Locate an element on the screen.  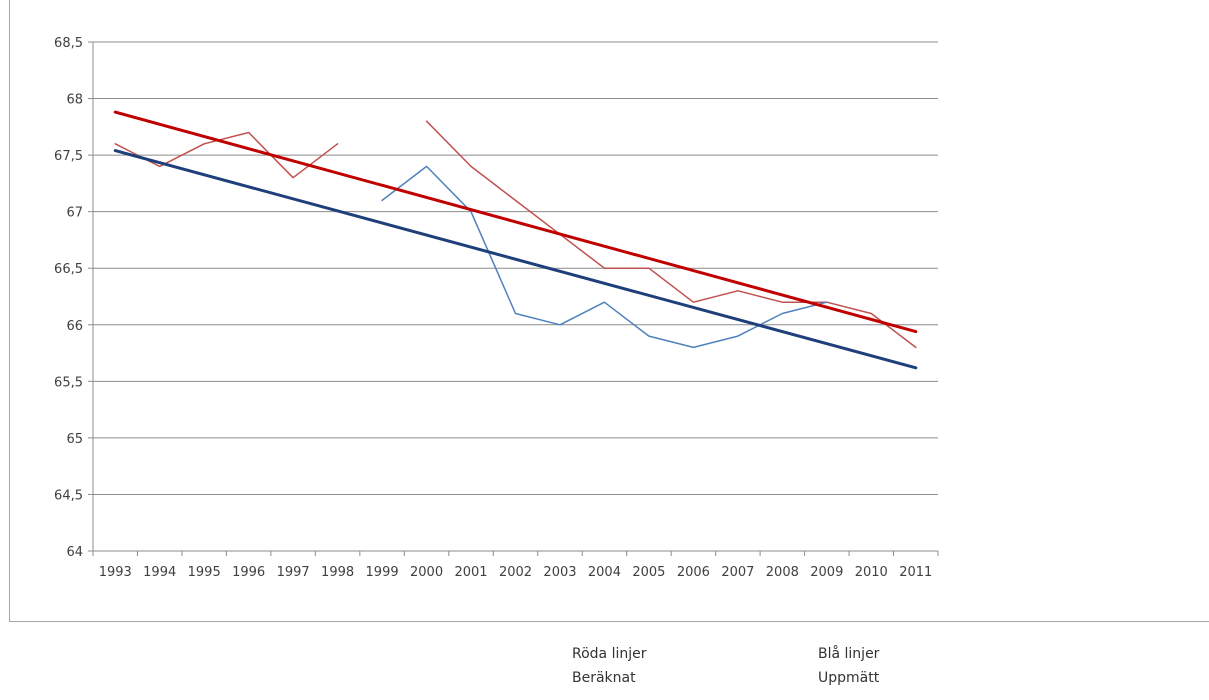
legend-red-desc: Beräknat is located at coordinates (604, 678).